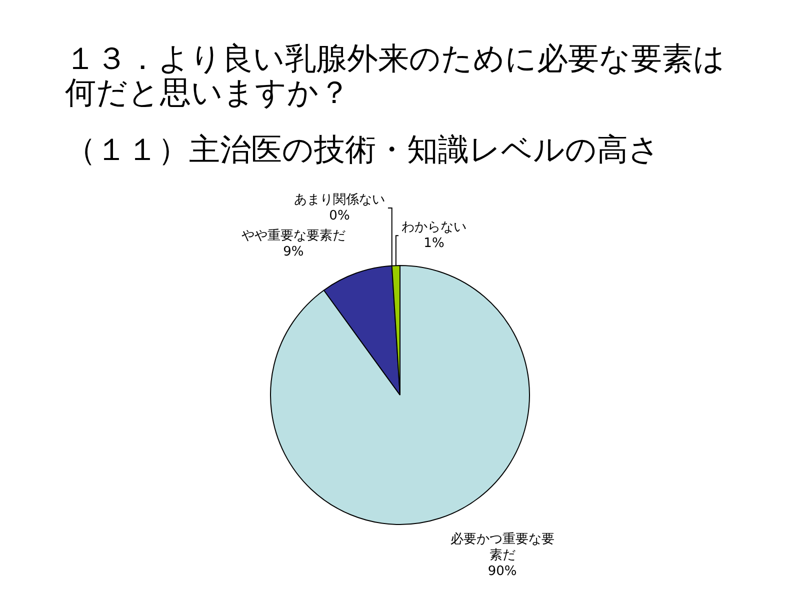 This screenshot has width=800, height=600. Describe the element at coordinates (339, 216) in the screenshot. I see `text: 0%` at that location.